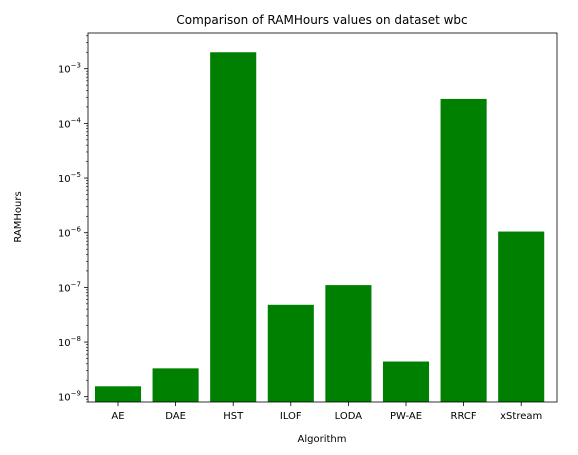 Image resolution: width=578 pixels, height=455 pixels. I want to click on x-tick-label: ILOF, so click(291, 416).